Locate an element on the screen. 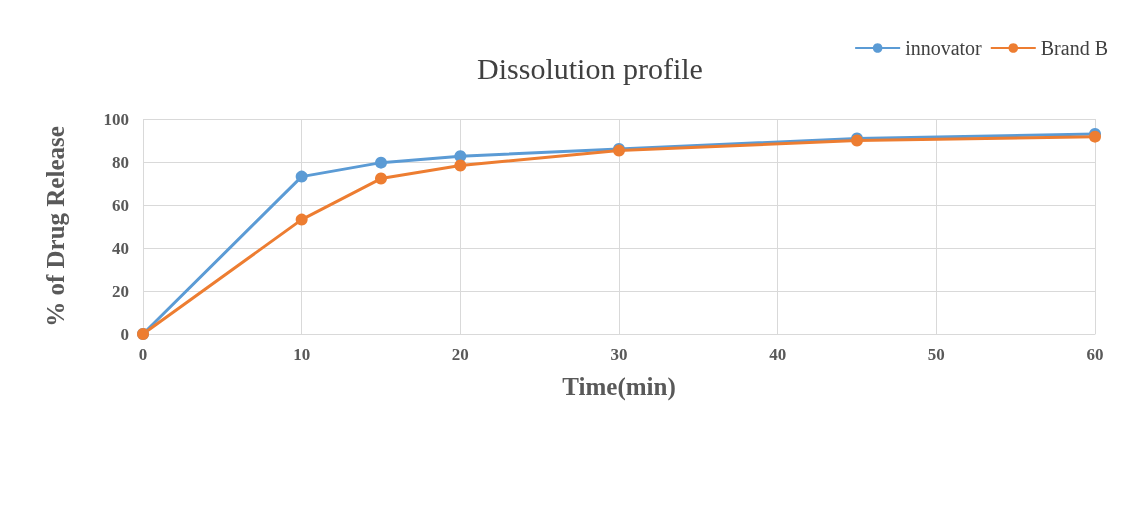 Image resolution: width=1140 pixels, height=514 pixels. y-tick-label: 20 is located at coordinates (120, 291).